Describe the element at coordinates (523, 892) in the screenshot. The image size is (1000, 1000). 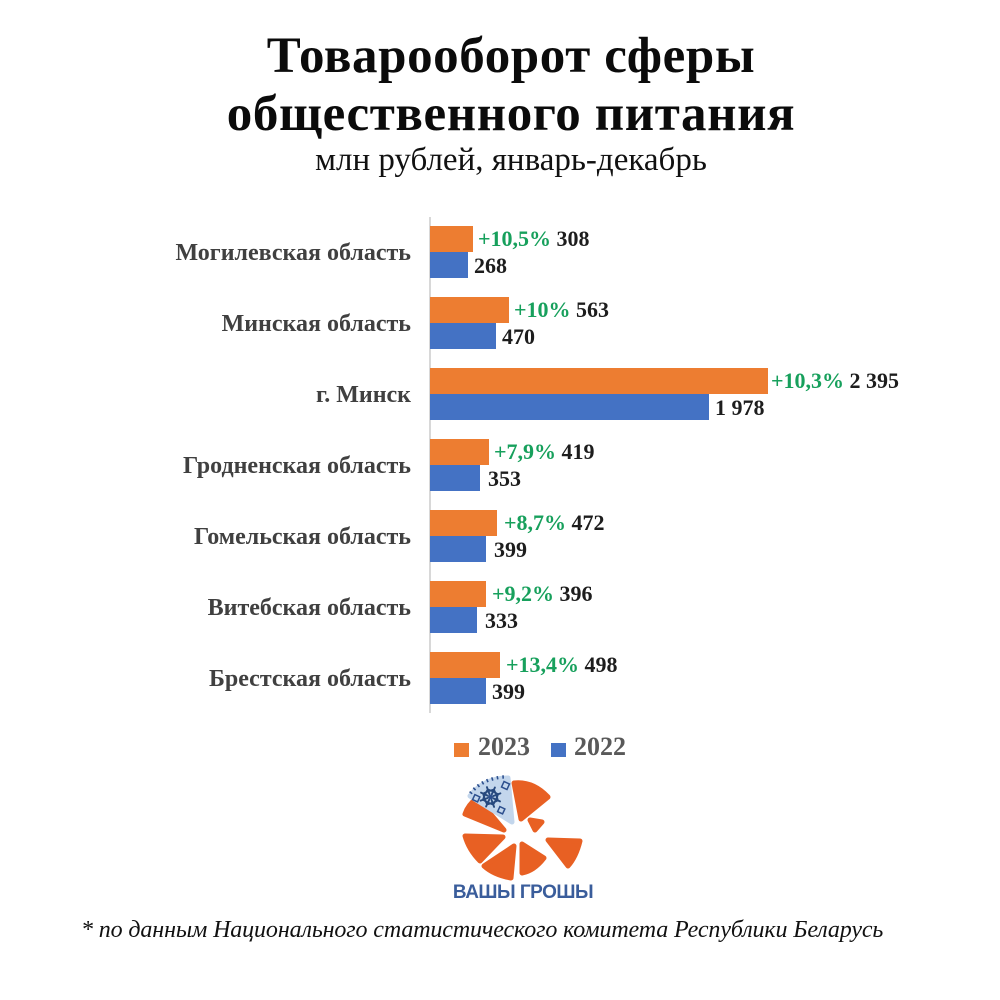
I see `svg-text: ВАШЫ ГРОШЫ` at that location.